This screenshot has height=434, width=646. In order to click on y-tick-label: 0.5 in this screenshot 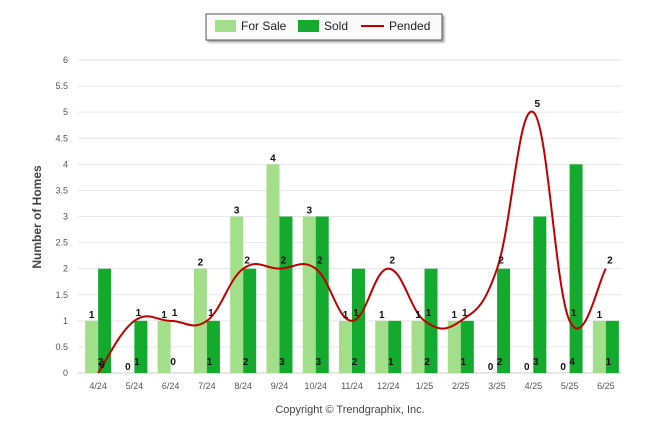, I will do `click(61, 347)`.